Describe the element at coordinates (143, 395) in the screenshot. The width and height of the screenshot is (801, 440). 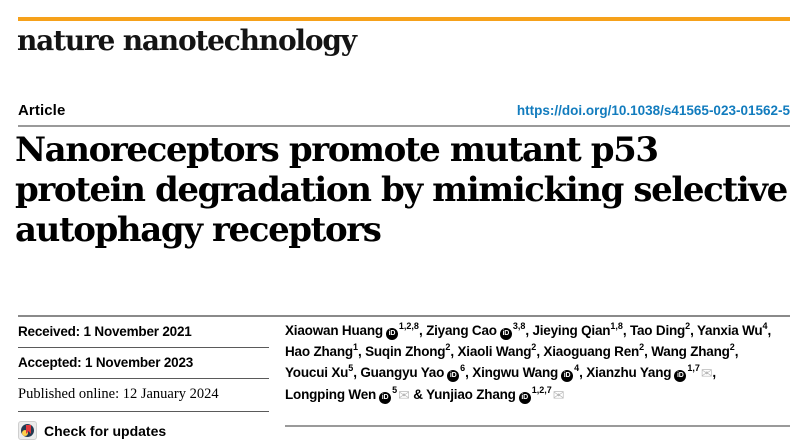
I see `published-date: Published online: 12 January 2024` at that location.